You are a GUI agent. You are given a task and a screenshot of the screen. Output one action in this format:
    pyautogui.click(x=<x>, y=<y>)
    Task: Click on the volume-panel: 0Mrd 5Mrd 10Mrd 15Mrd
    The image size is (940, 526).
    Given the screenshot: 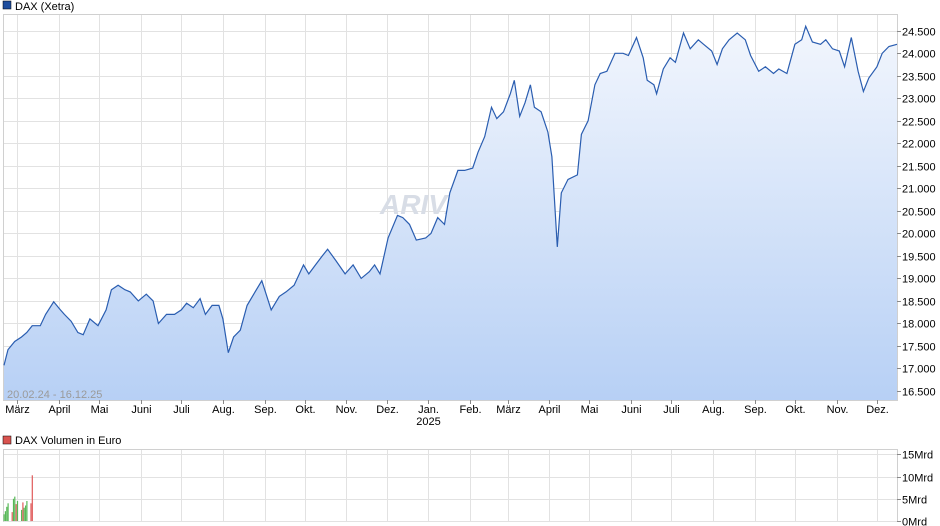 What is the action you would take?
    pyautogui.click(x=468, y=487)
    